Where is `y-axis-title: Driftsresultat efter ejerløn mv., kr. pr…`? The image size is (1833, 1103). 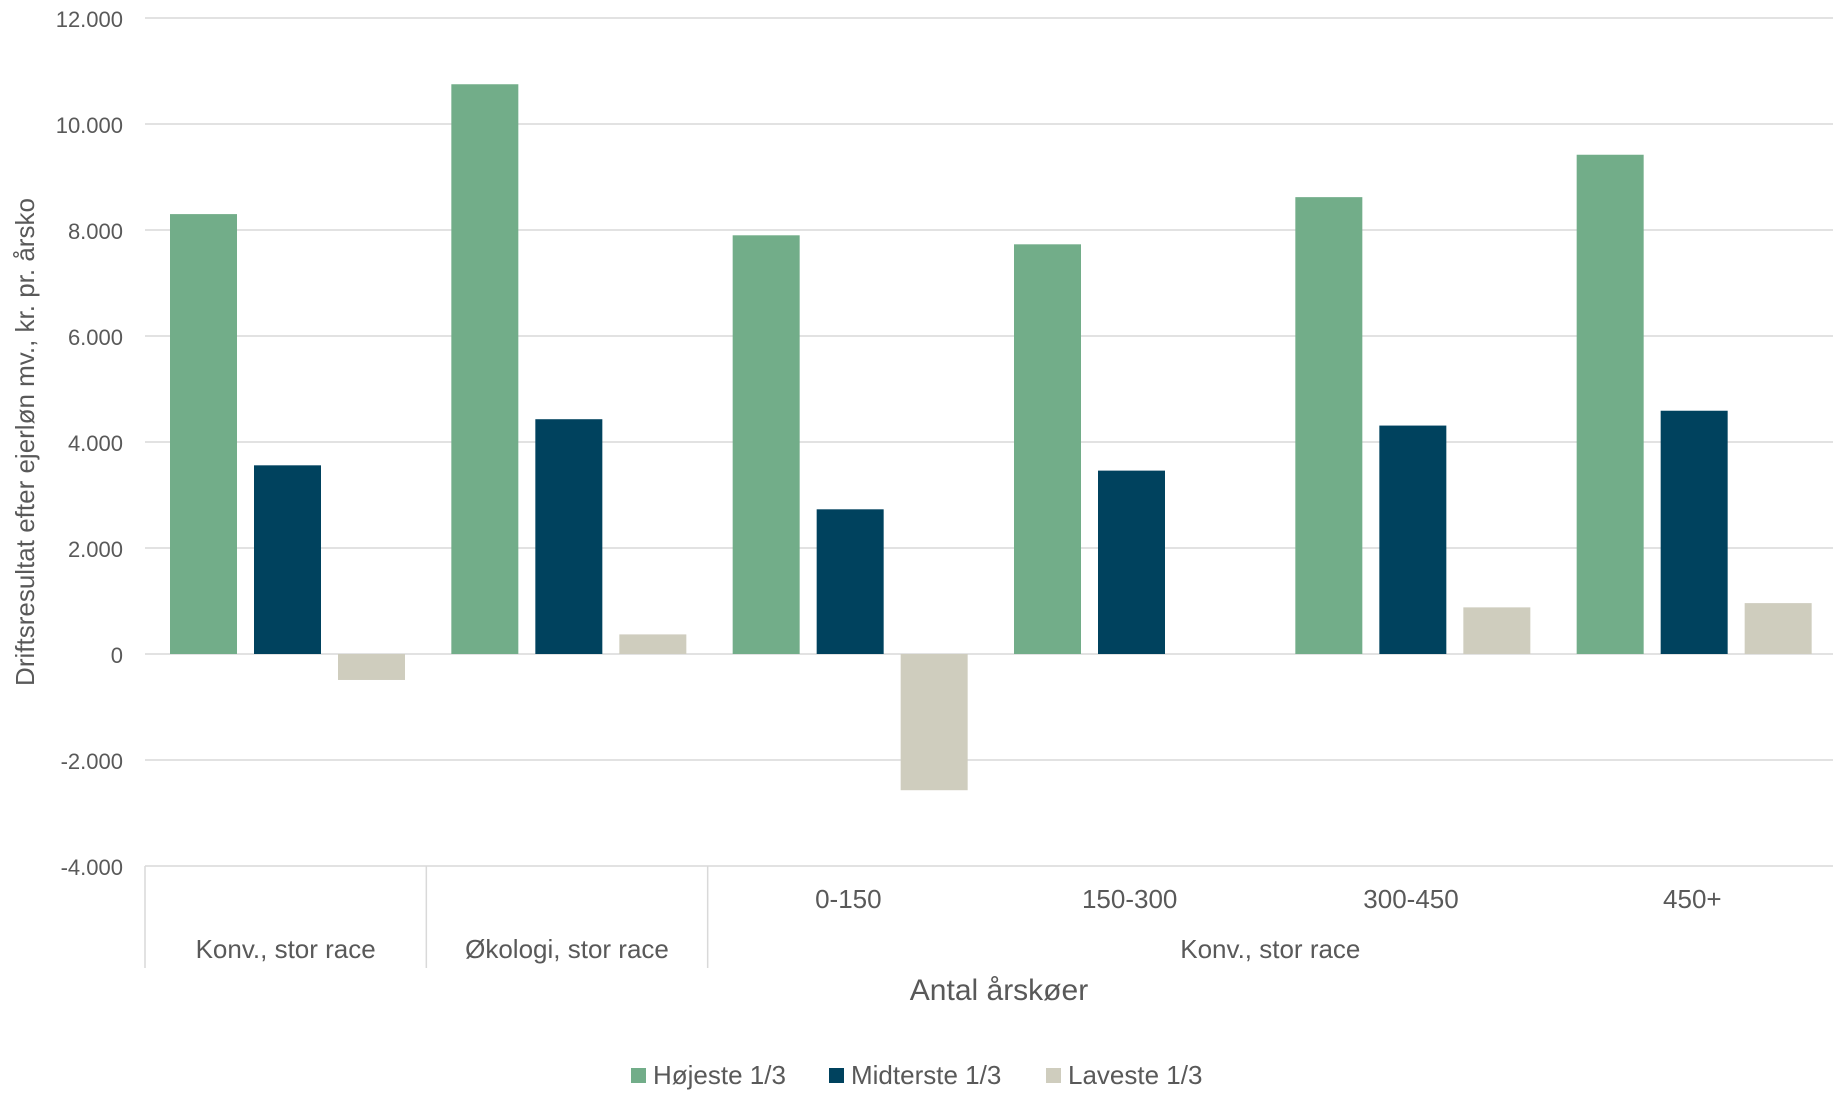 y-axis-title: Driftsresultat efter ejerløn mv., kr. pr… is located at coordinates (25, 442).